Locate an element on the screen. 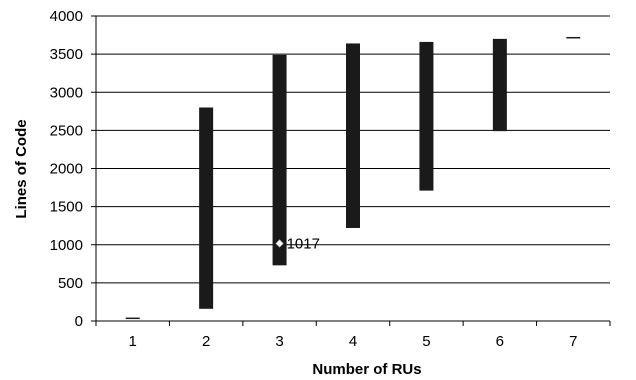 The image size is (636, 380). x-tick-label: 7 is located at coordinates (573, 341).